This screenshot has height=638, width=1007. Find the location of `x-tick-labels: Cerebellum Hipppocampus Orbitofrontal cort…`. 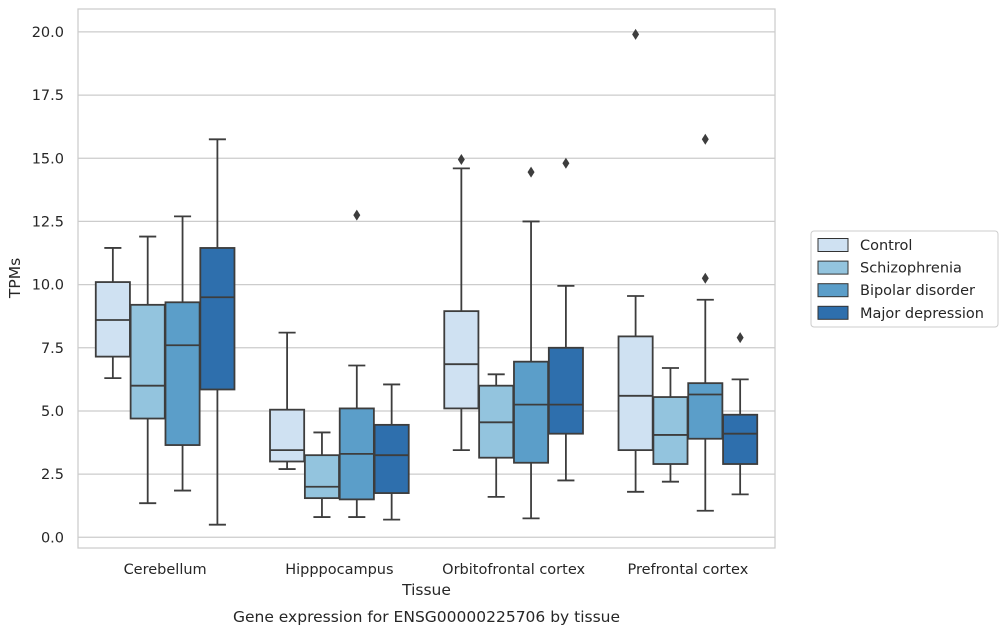

x-tick-labels: Cerebellum Hipppocampus Orbitofrontal cort… is located at coordinates (436, 570).